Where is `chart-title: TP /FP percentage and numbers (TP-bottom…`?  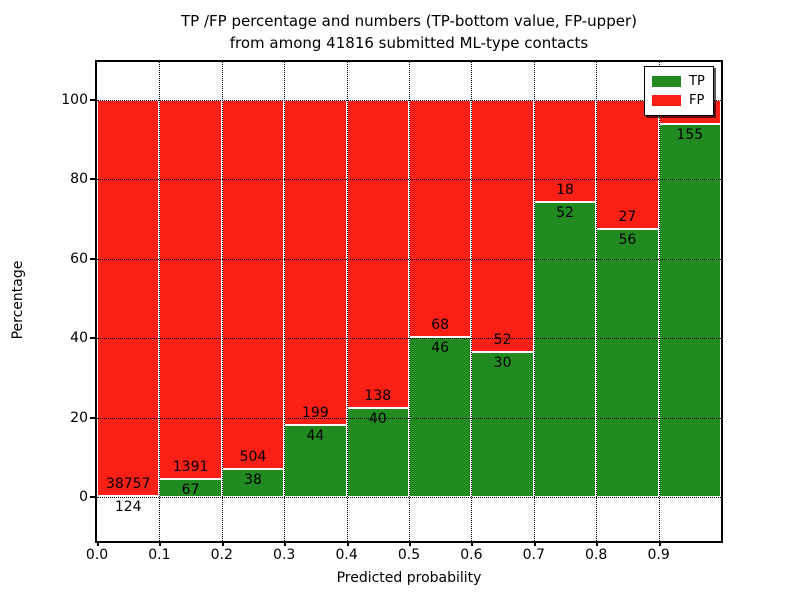
chart-title: TP /FP percentage and numbers (TP-bottom… is located at coordinates (409, 32).